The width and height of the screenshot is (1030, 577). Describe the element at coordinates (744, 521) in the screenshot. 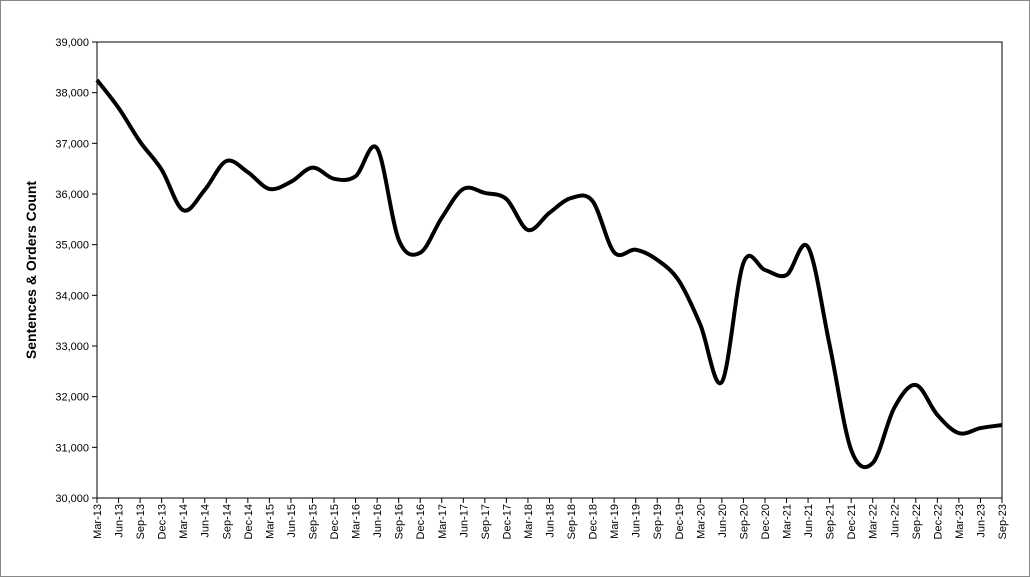

I see `x-tick-label: Sep-20` at that location.